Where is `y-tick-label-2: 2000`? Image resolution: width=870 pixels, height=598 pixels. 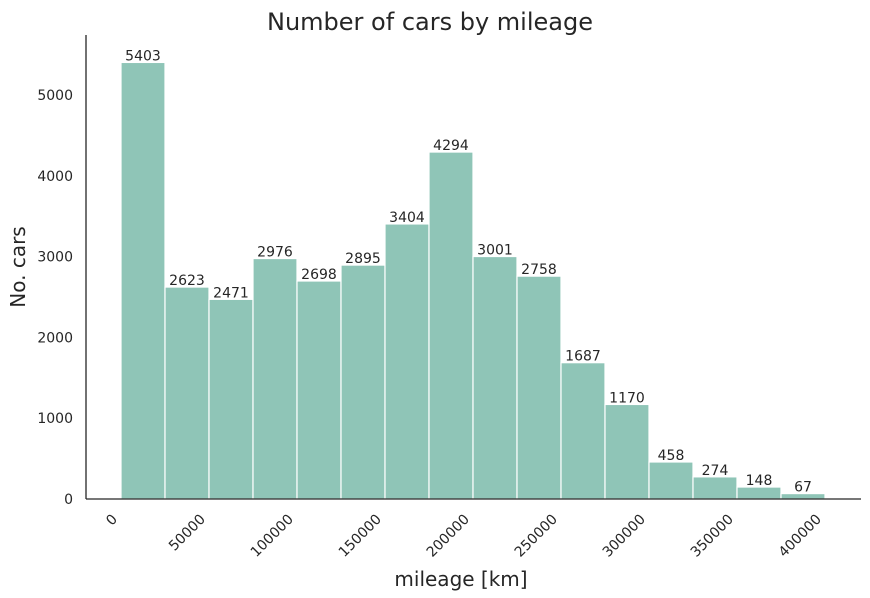
y-tick-label-2: 2000 is located at coordinates (55, 338).